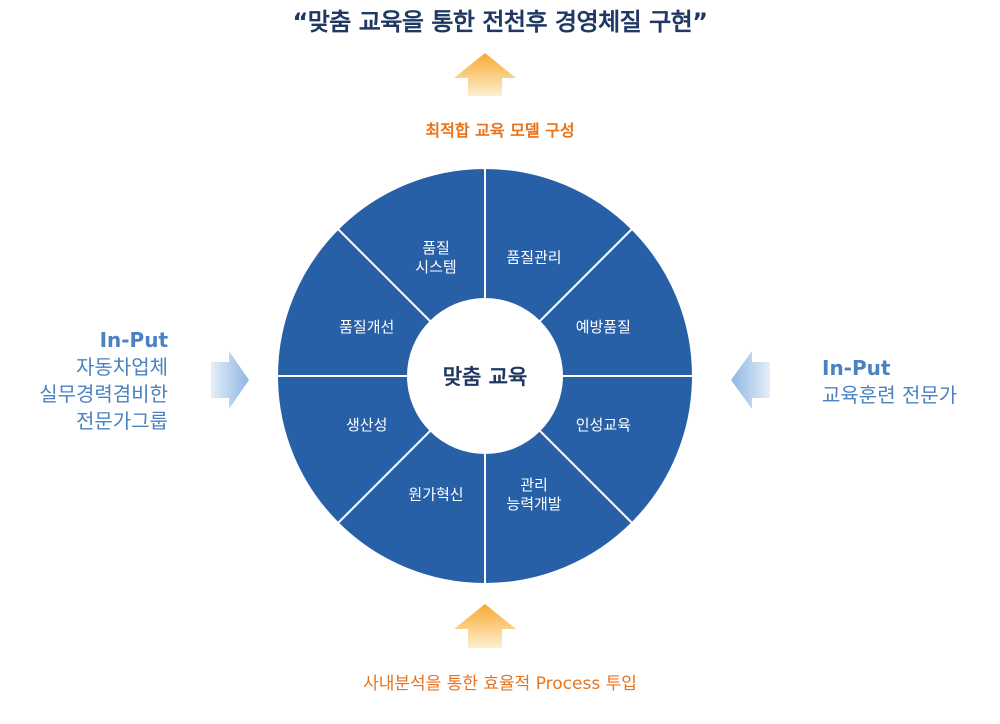  What do you see at coordinates (230, 380) in the screenshot?
I see `left-input-arrow` at bounding box center [230, 380].